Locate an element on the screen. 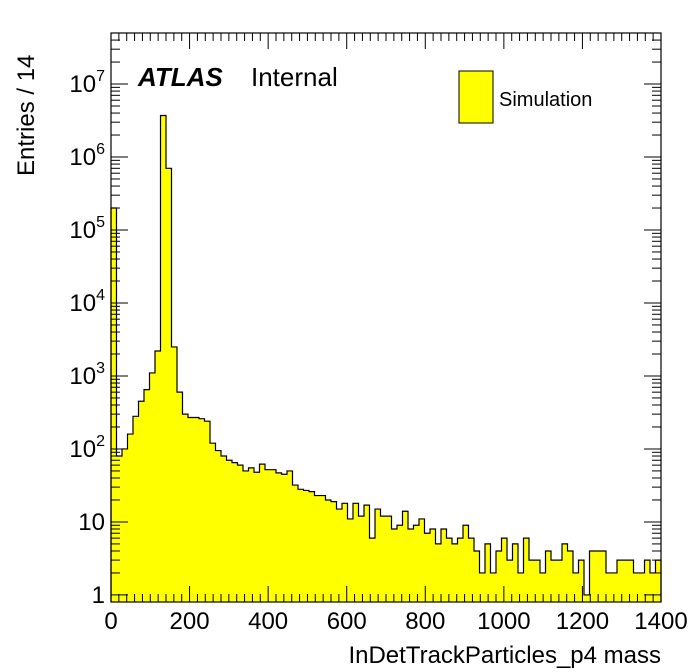 This screenshot has width=696, height=672. x-tick-label: 1000 is located at coordinates (503, 621).